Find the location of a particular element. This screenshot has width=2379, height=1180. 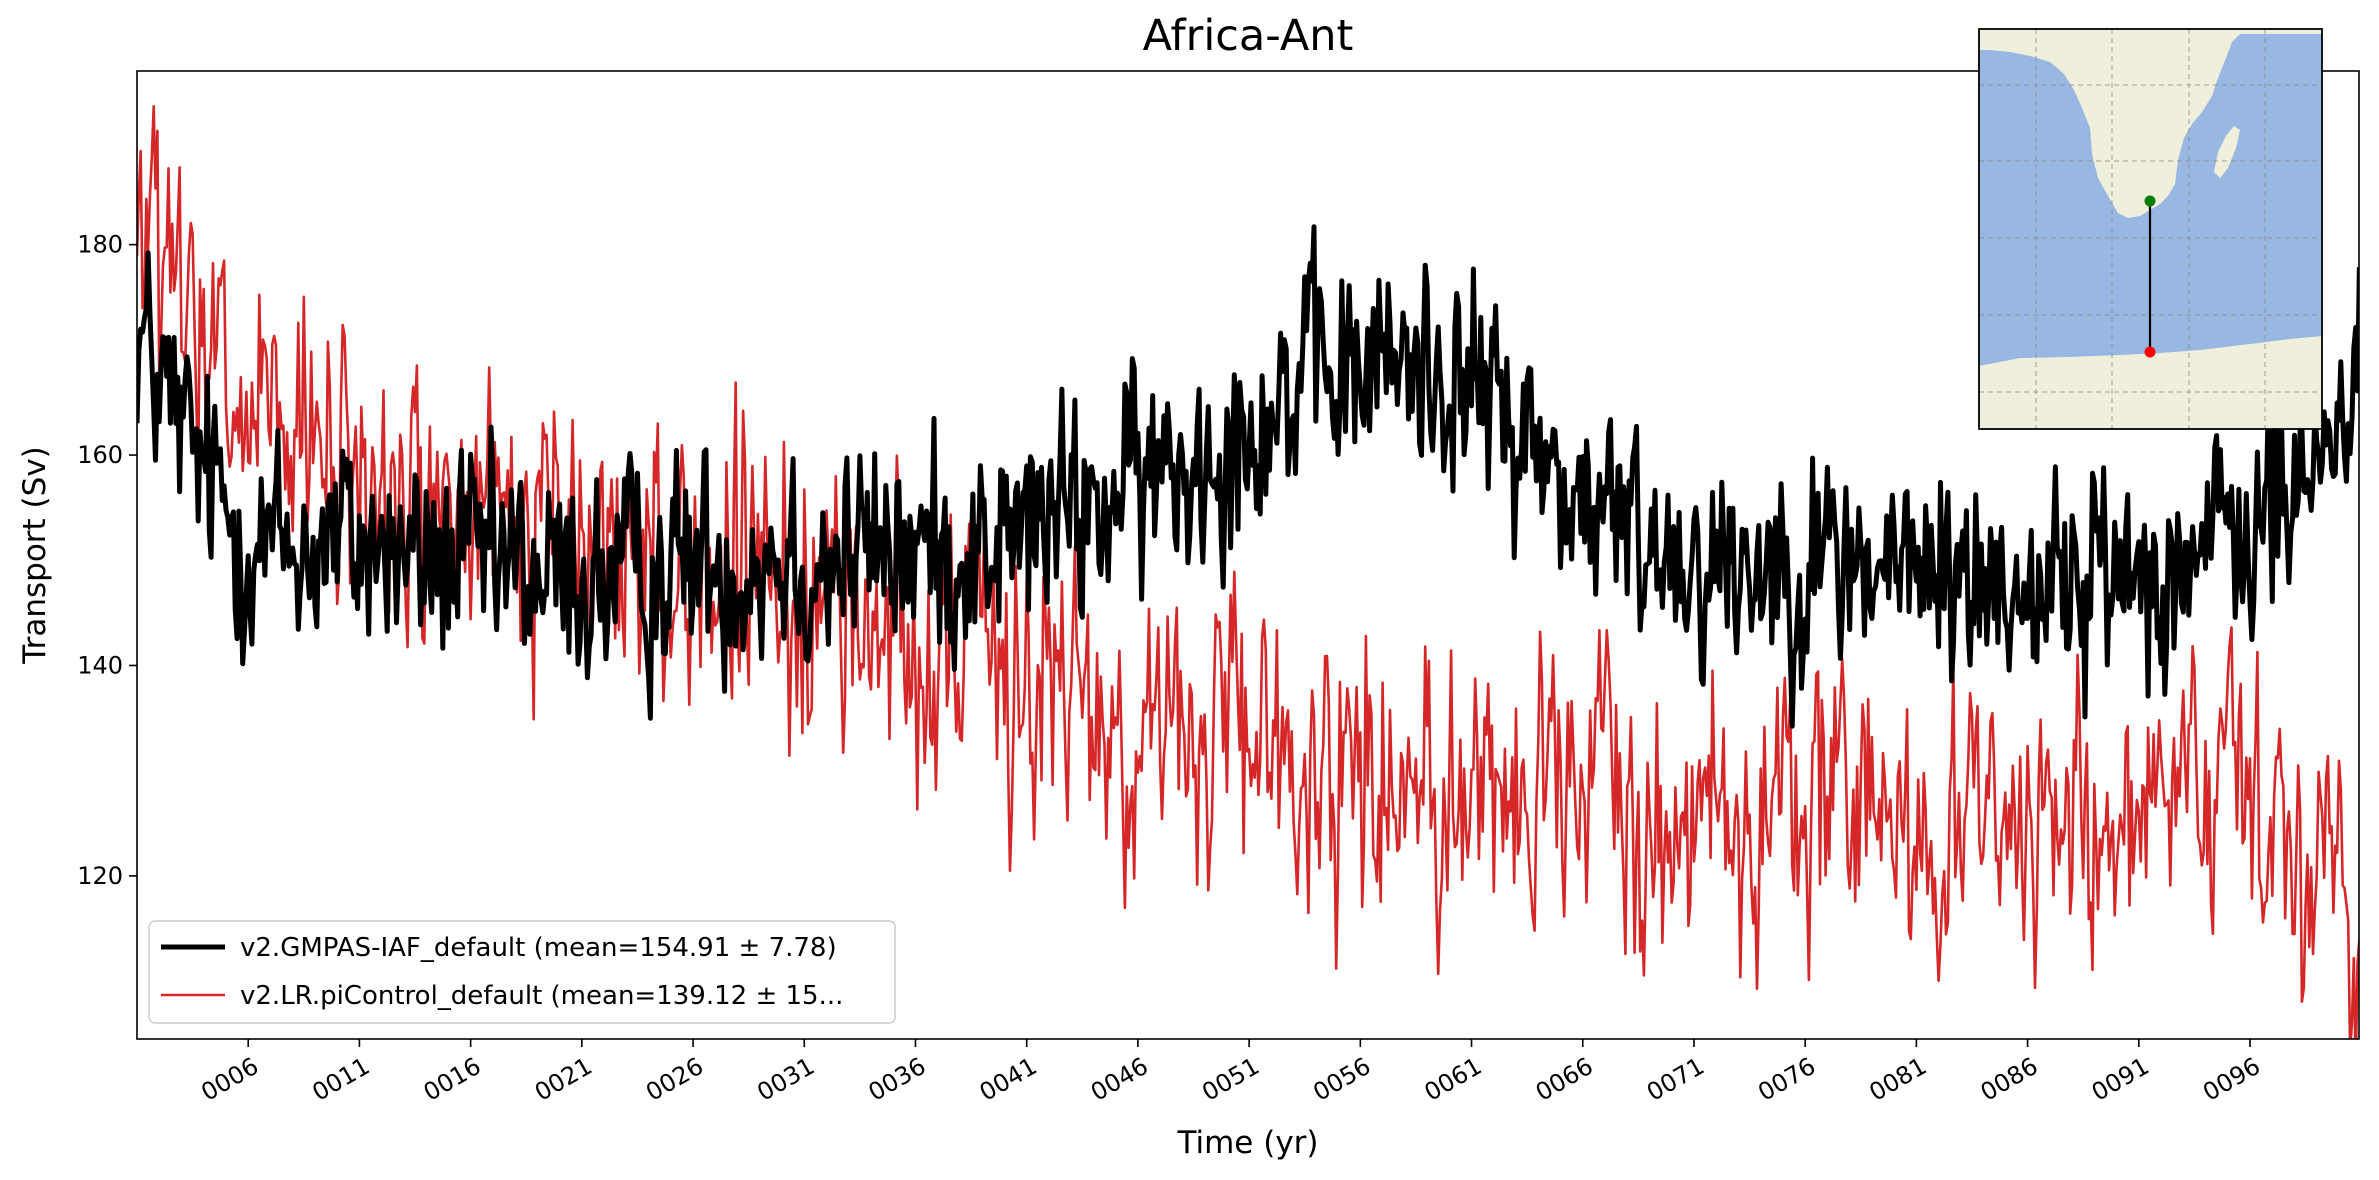

y-tick-label: 120 is located at coordinates (100, 876).